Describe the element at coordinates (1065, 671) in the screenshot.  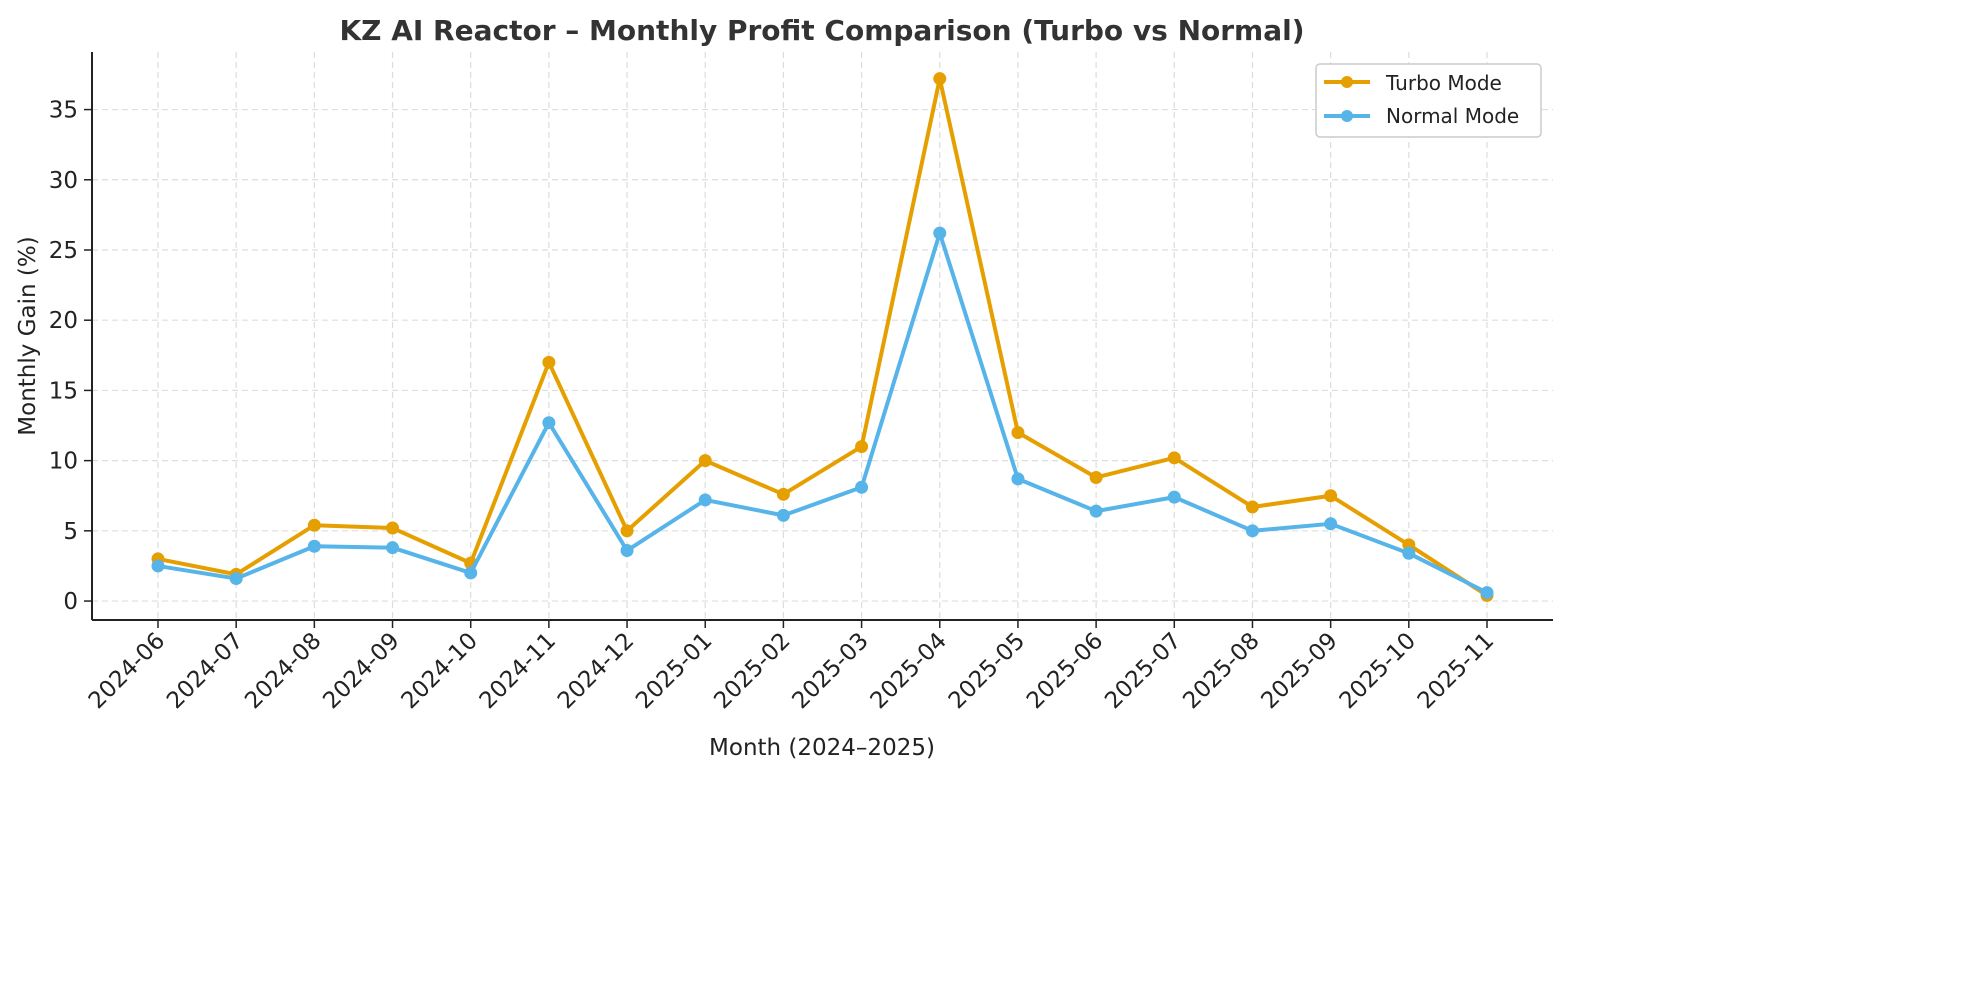
I see `x-tick-label: 2025-06` at that location.